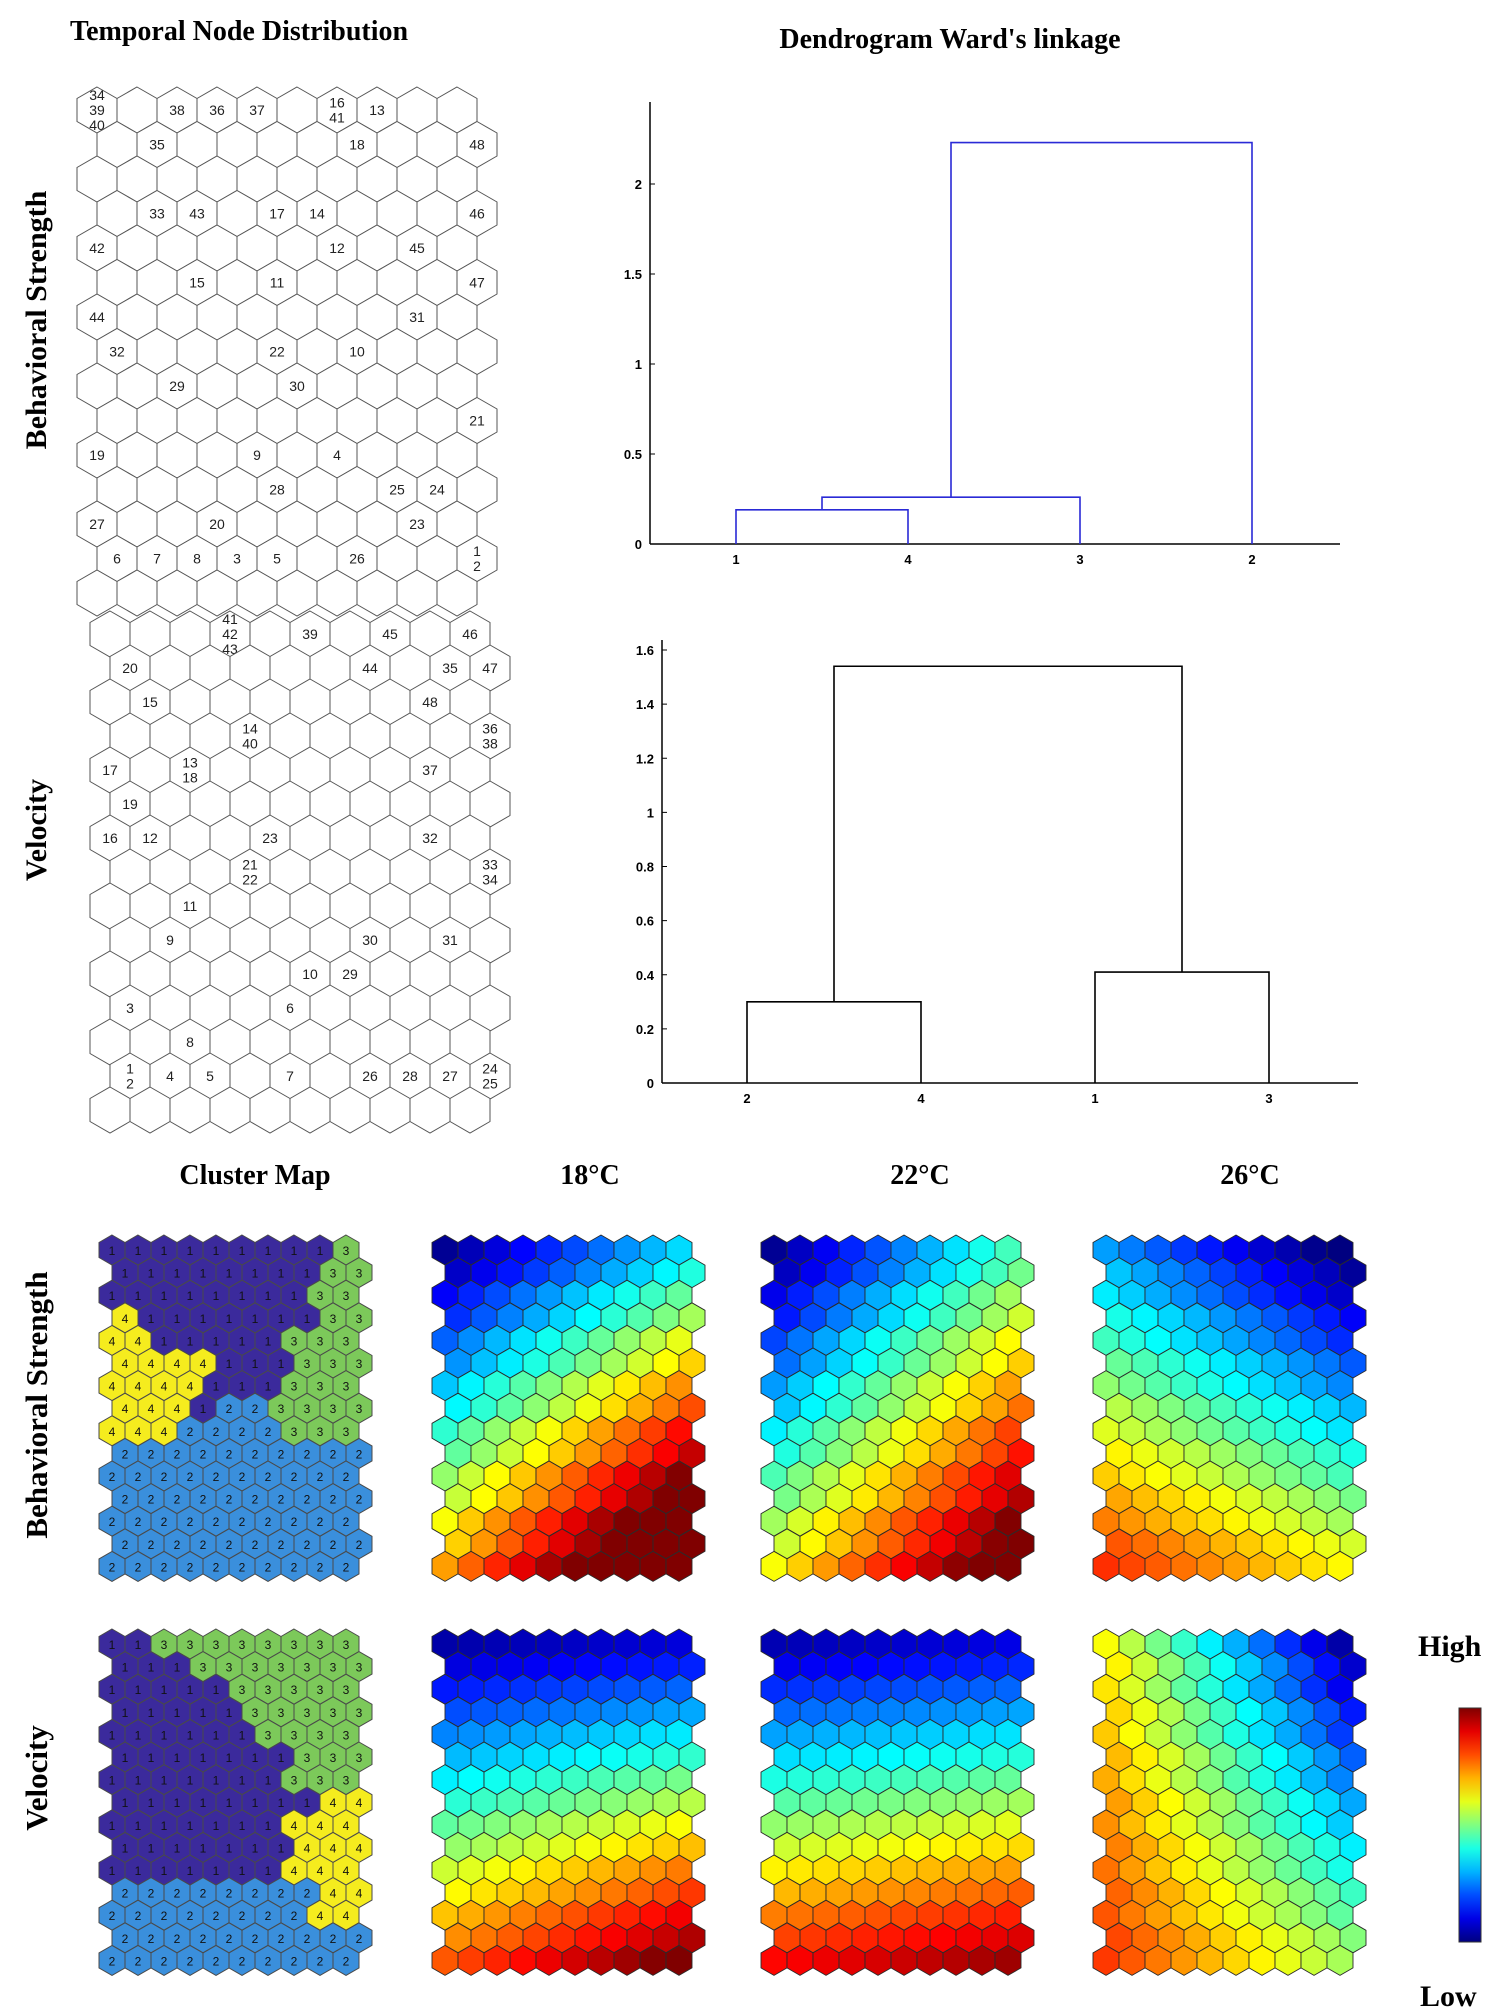 The width and height of the screenshot is (1506, 2014). Describe the element at coordinates (477, 214) in the screenshot. I see `hit-label: 46` at that location.